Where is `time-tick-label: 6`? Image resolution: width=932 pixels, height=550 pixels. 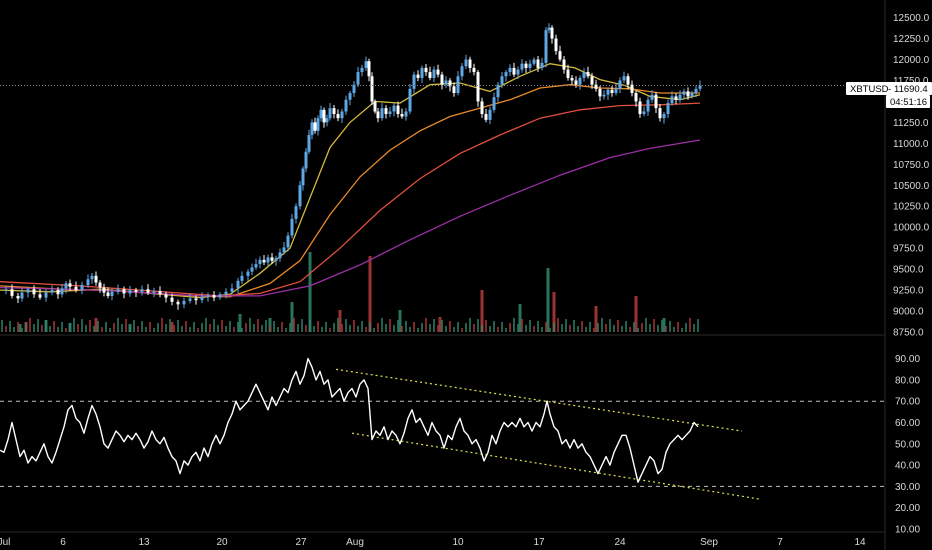
time-tick-label: 6 is located at coordinates (63, 542).